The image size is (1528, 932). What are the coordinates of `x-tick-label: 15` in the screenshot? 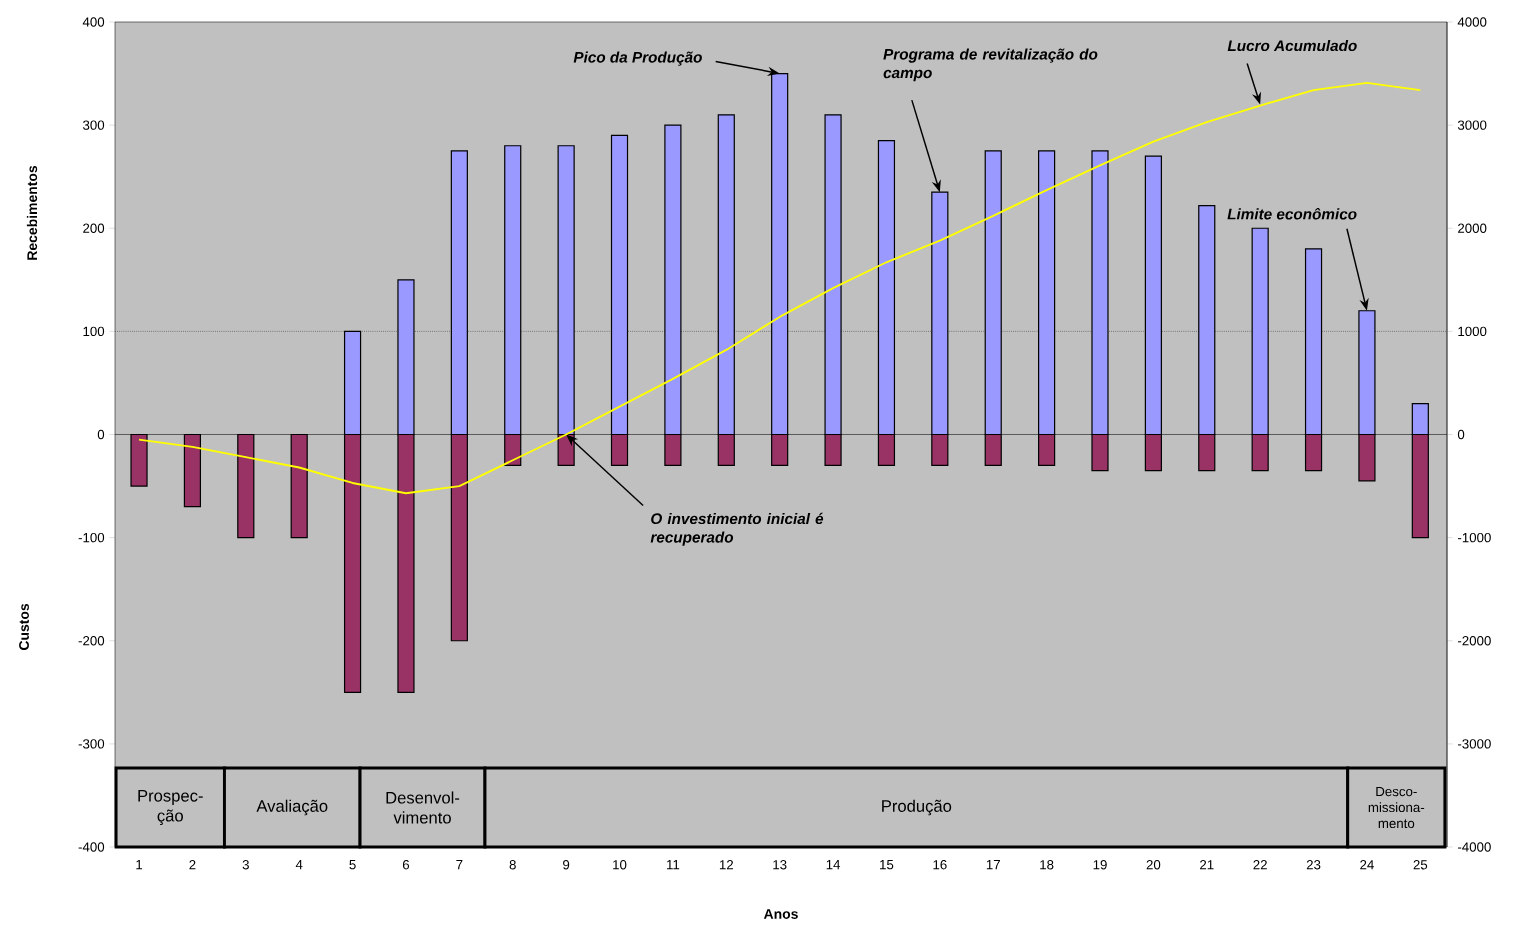 It's located at (887, 865).